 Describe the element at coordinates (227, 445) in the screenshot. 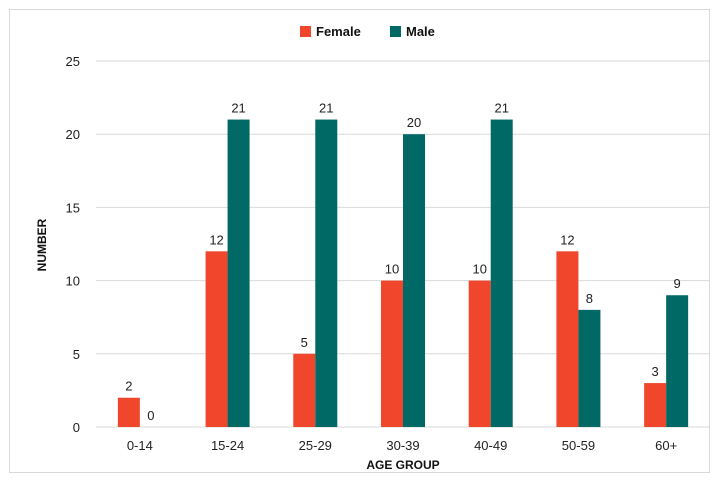

I see `x-tick-label: 15-24` at that location.